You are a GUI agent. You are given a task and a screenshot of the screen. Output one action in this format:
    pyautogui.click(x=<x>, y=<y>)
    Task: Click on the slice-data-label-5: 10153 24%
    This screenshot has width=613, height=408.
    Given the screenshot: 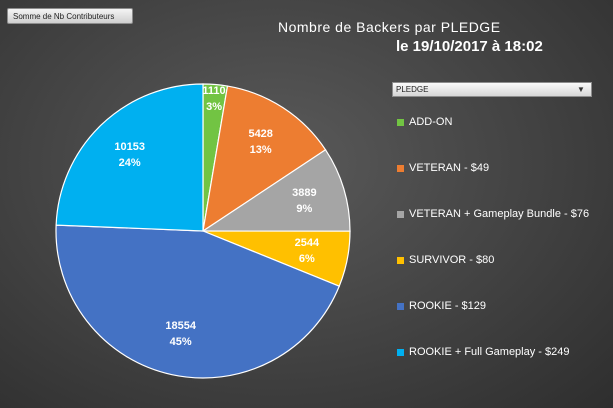 What is the action you would take?
    pyautogui.click(x=129, y=155)
    